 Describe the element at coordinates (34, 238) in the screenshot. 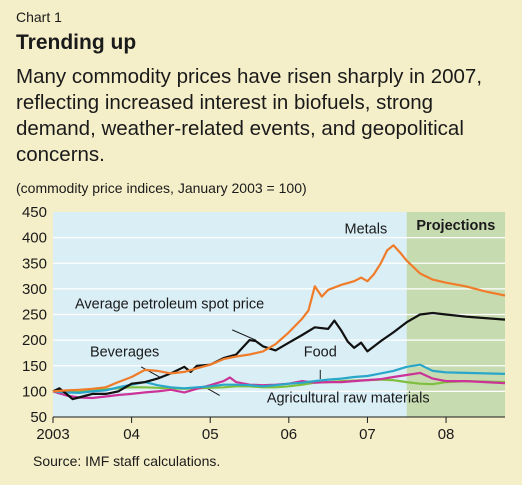

I see `y-tick-label: 400` at that location.